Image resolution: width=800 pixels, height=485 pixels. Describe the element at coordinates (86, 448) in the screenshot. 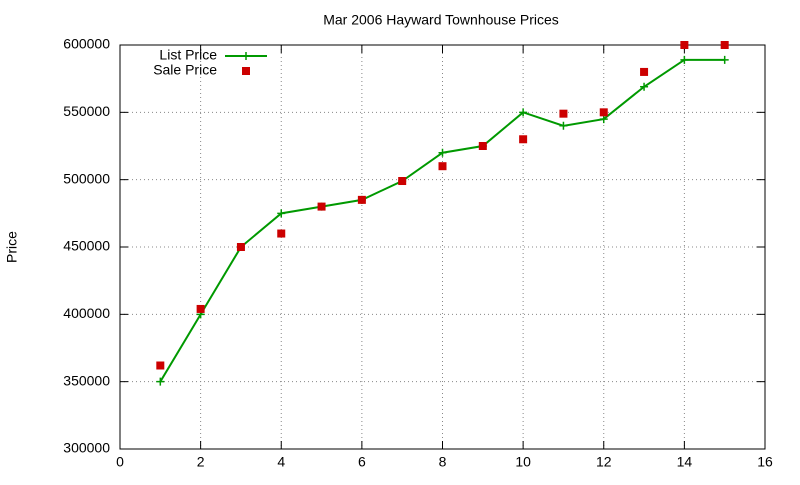

I see `y-tick-label: 300000` at that location.